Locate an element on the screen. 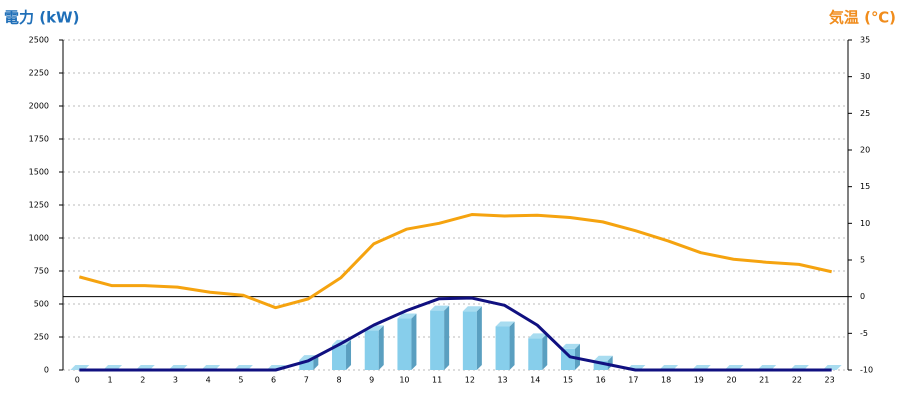 The width and height of the screenshot is (900, 400). x-tick-label: 13 is located at coordinates (502, 380).